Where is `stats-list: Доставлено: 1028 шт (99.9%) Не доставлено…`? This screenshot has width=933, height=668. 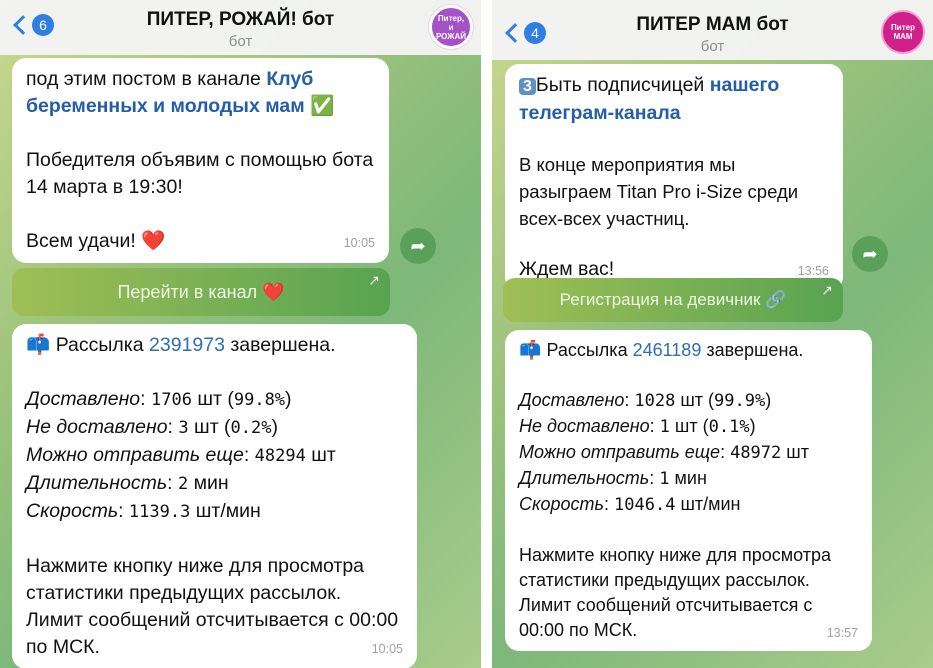
stats-list: Доставлено: 1028 шт (99.9%) Не доставлено… is located at coordinates (688, 453).